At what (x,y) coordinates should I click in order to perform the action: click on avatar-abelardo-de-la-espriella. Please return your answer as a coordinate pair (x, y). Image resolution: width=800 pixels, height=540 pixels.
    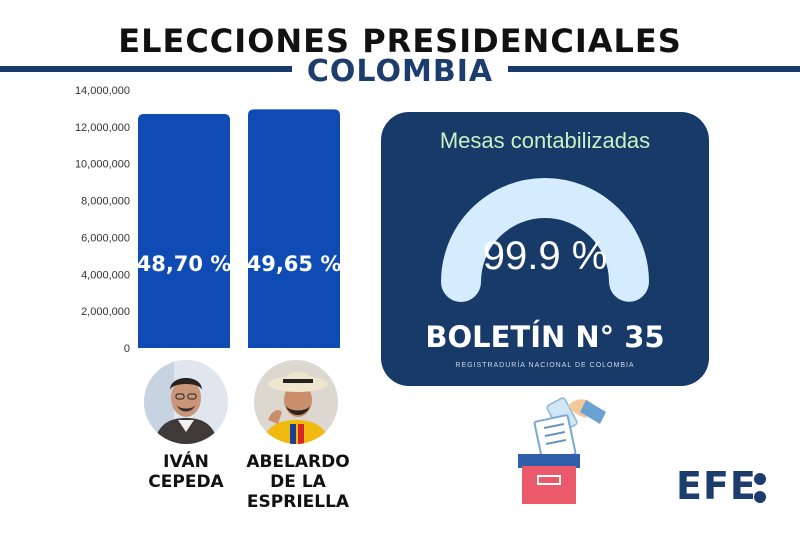
    Looking at the image, I should click on (296, 402).